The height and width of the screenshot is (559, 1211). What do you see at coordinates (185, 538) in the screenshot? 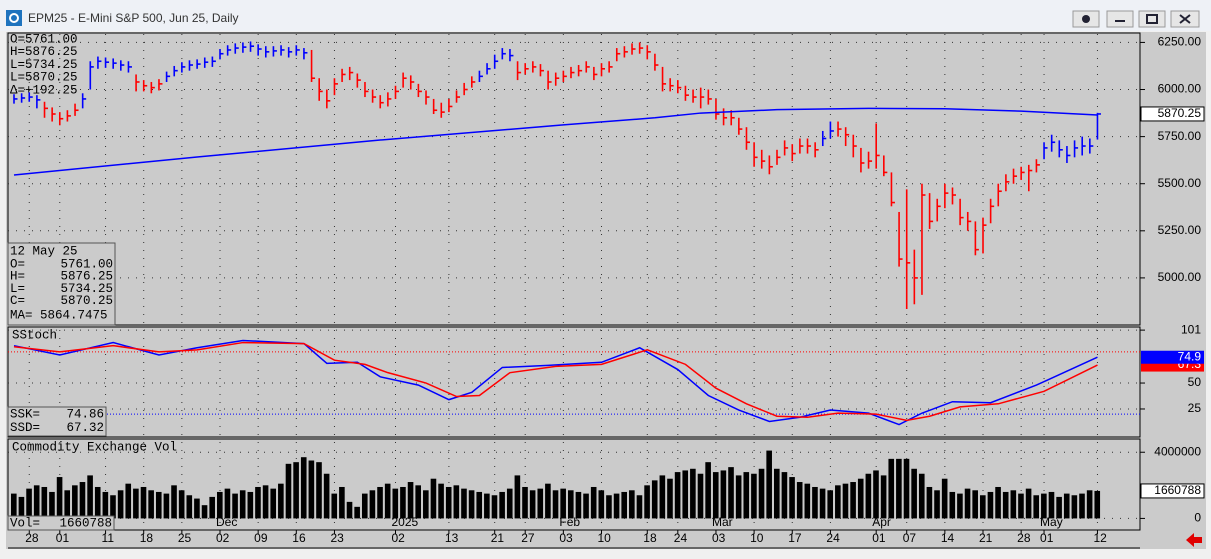
I see `x-tick-label: 25` at bounding box center [185, 538].